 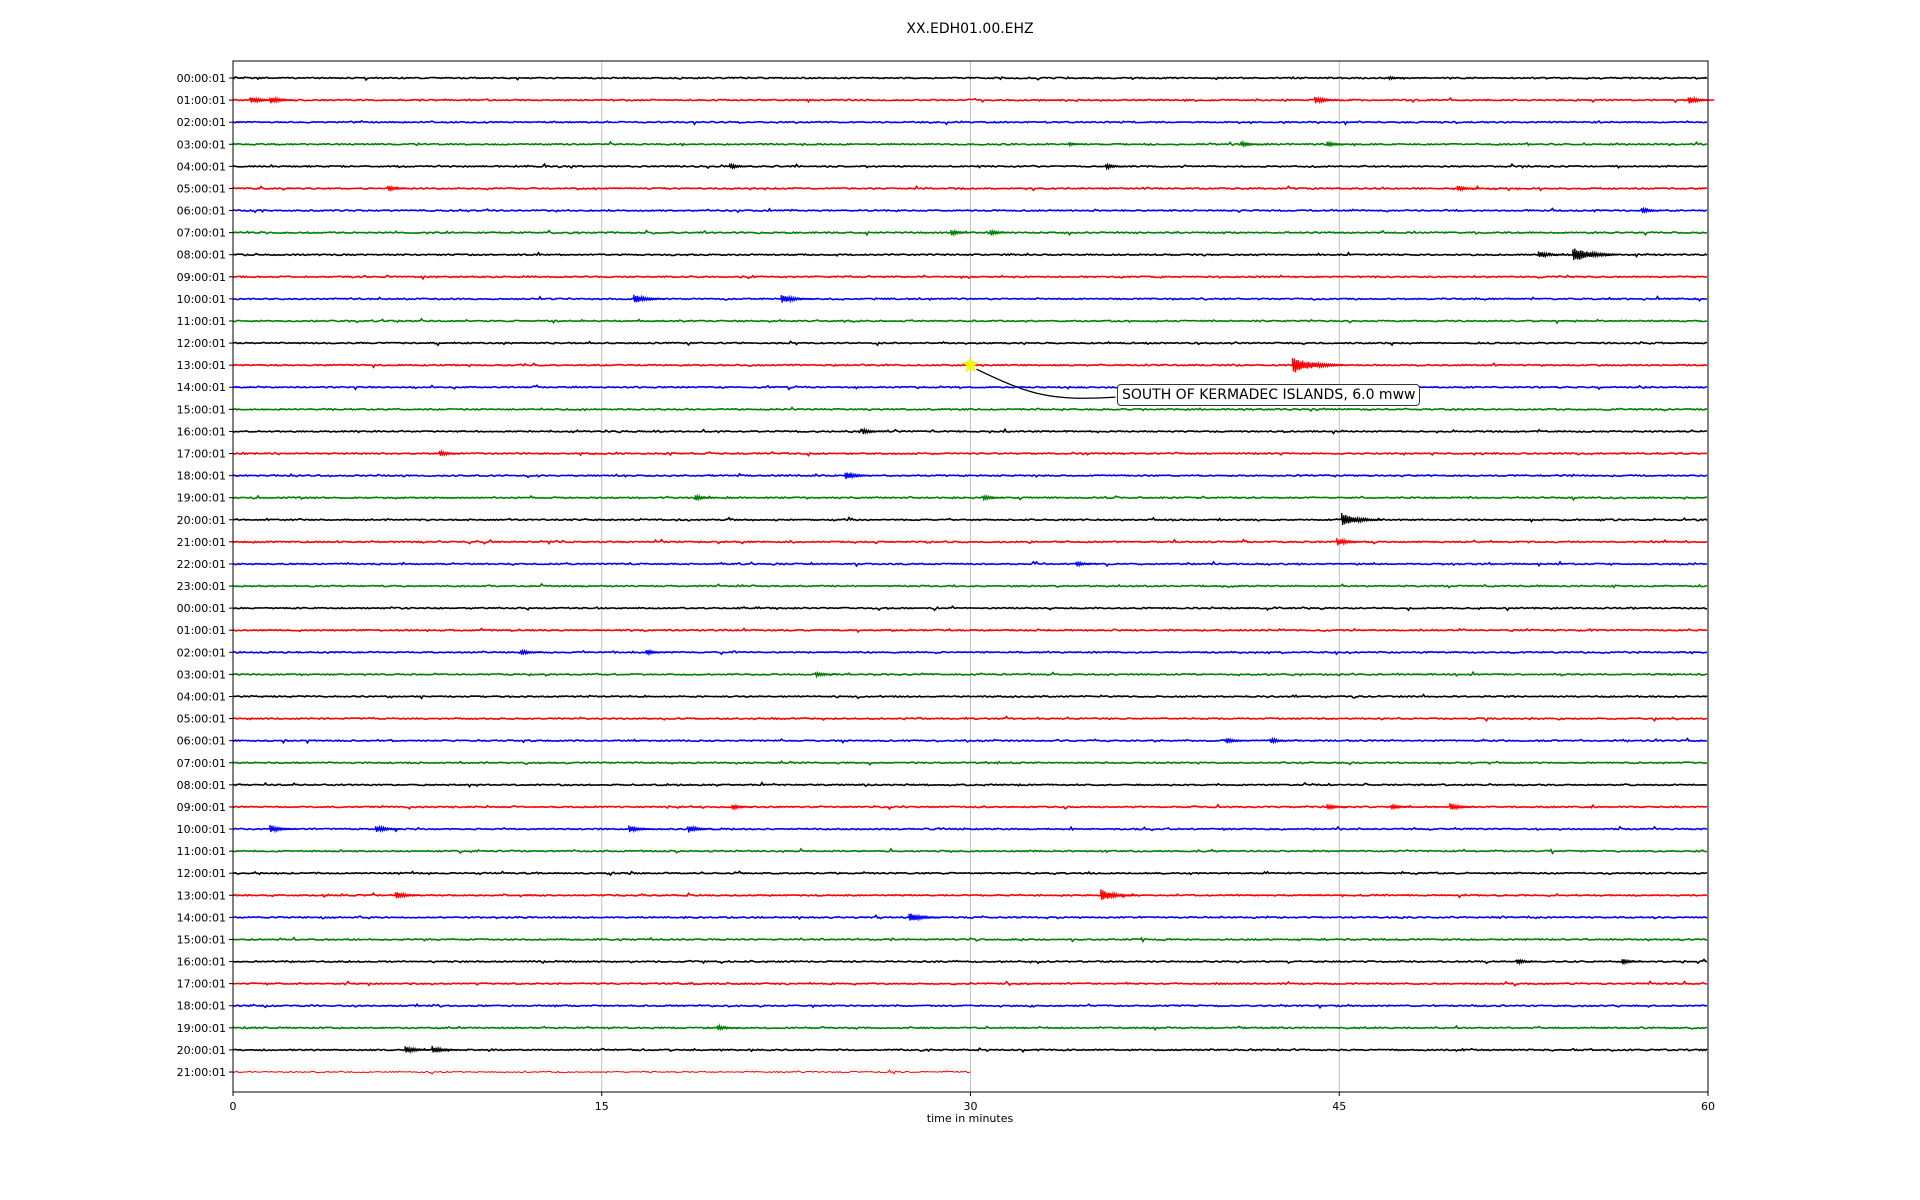 I want to click on y-tick-label-0: 00:00:01, so click(x=201, y=78).